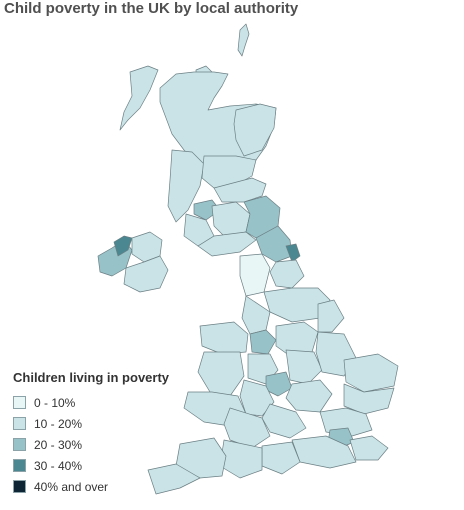 This screenshot has height=510, width=464. I want to click on region-kent, so click(369, 448).